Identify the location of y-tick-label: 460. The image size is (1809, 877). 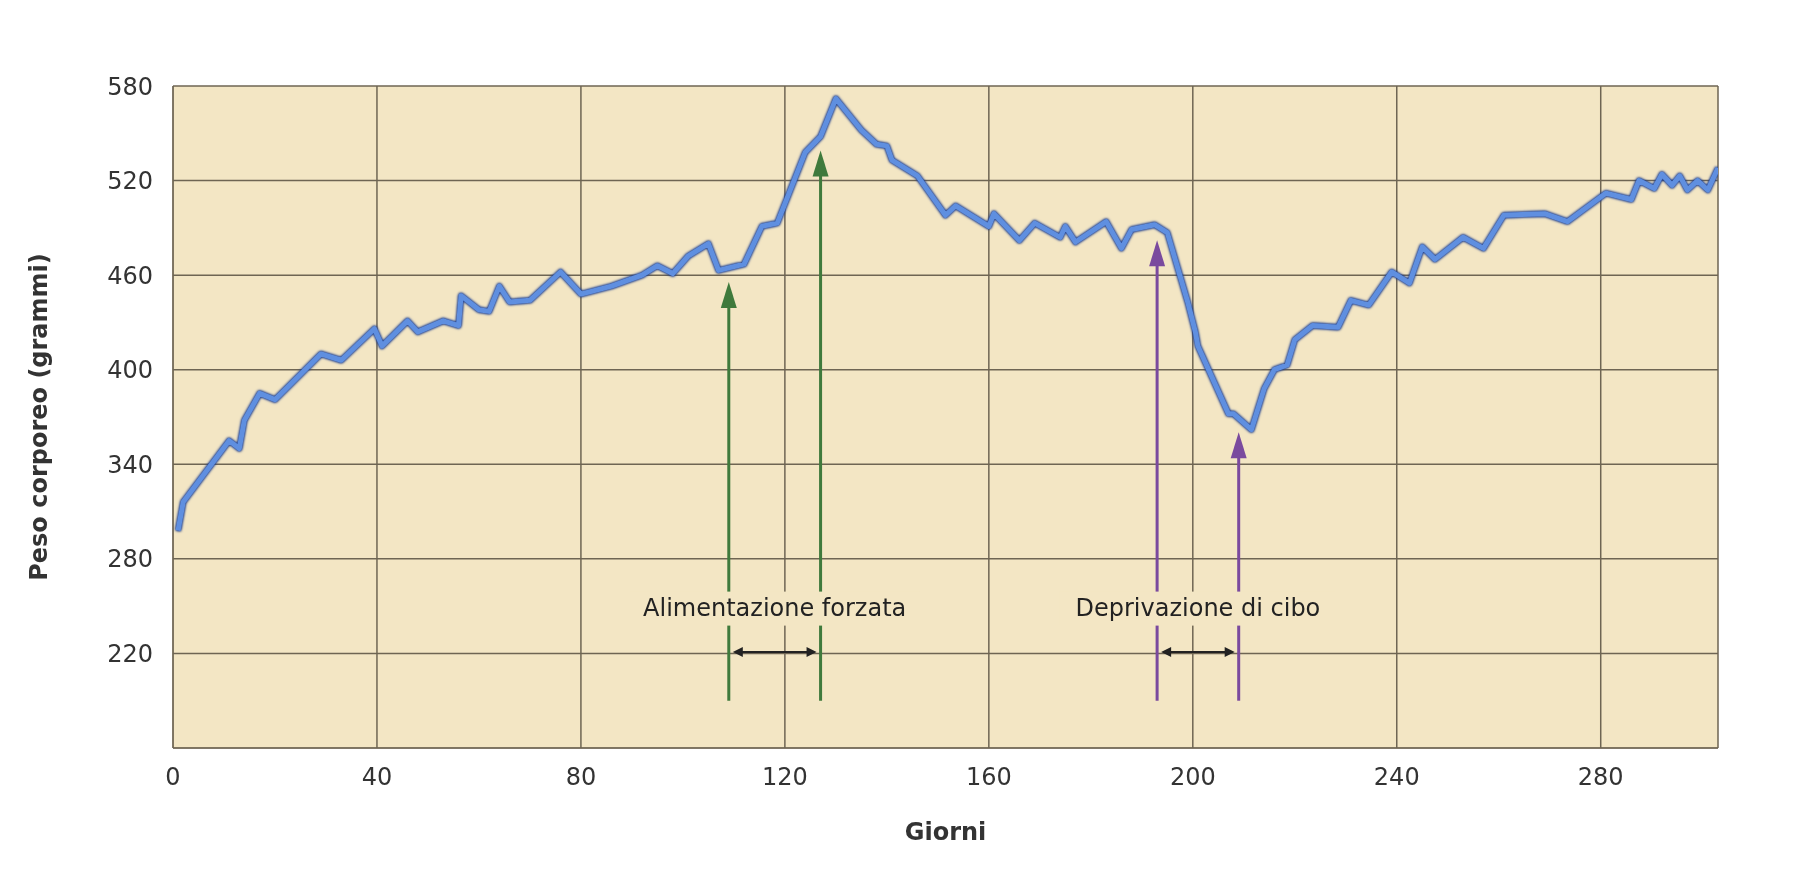
(130, 275).